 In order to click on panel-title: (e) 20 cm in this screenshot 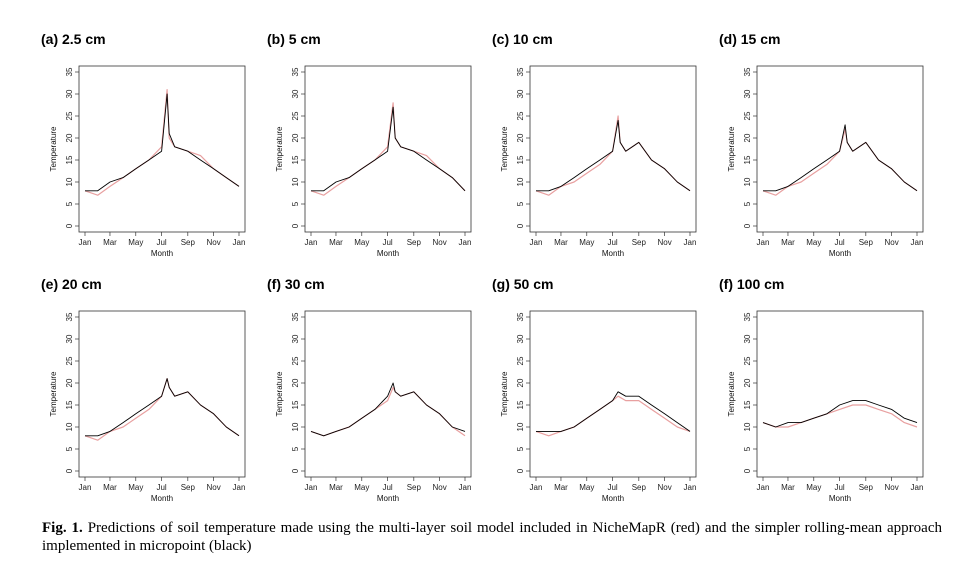, I will do `click(71, 284)`.